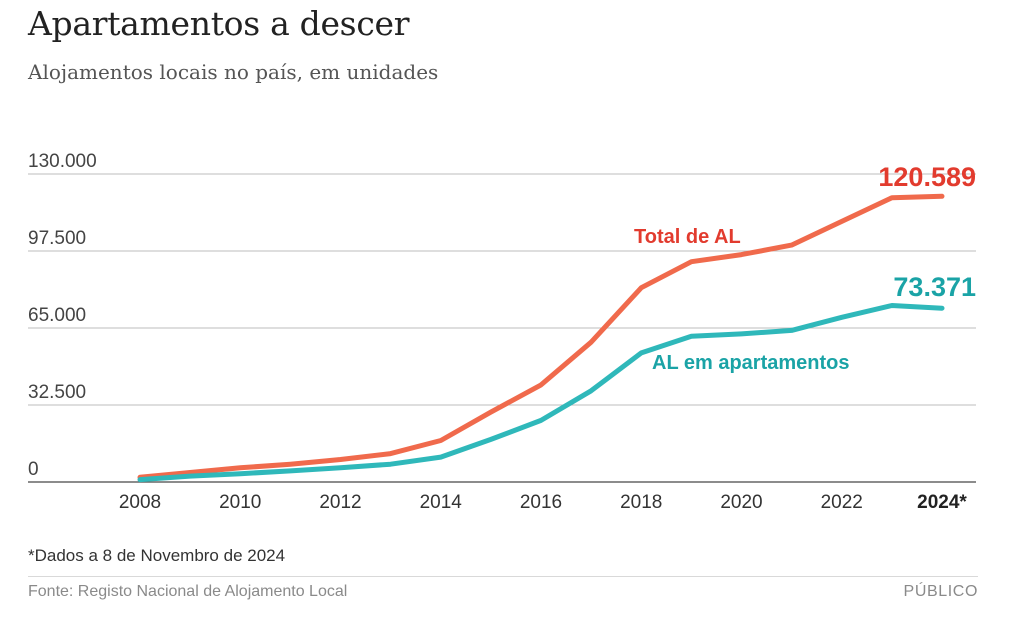 Image resolution: width=1024 pixels, height=621 pixels. I want to click on x-tick-label: 2012, so click(340, 502).